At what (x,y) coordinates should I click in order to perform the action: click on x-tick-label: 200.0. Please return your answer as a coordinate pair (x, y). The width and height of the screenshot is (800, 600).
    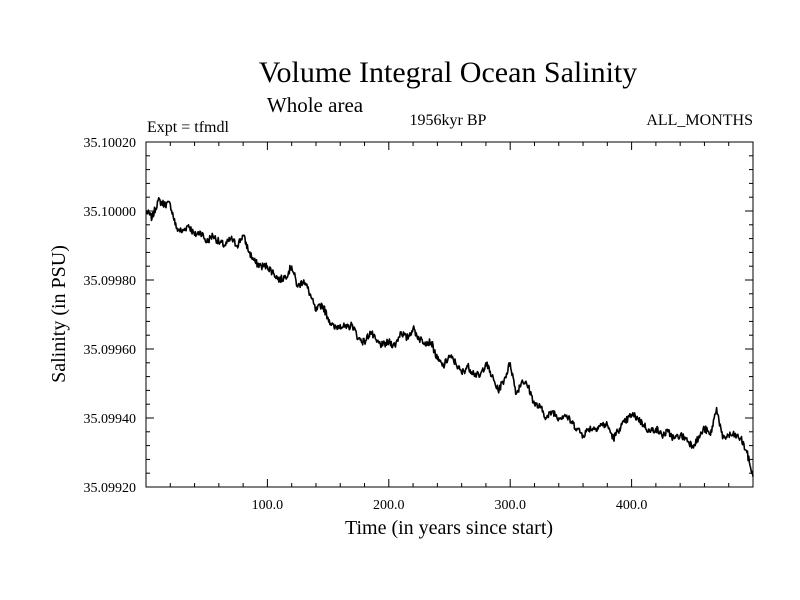
    Looking at the image, I should click on (389, 505).